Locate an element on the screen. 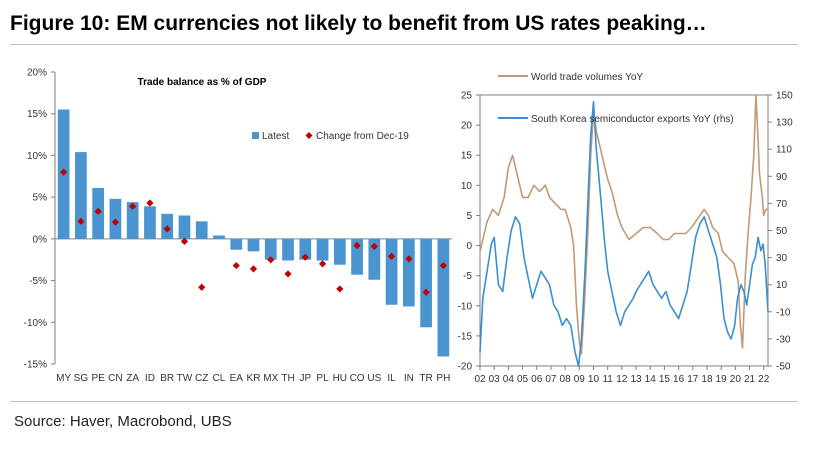 The image size is (830, 451). right-tick-label: 10 is located at coordinates (782, 285).